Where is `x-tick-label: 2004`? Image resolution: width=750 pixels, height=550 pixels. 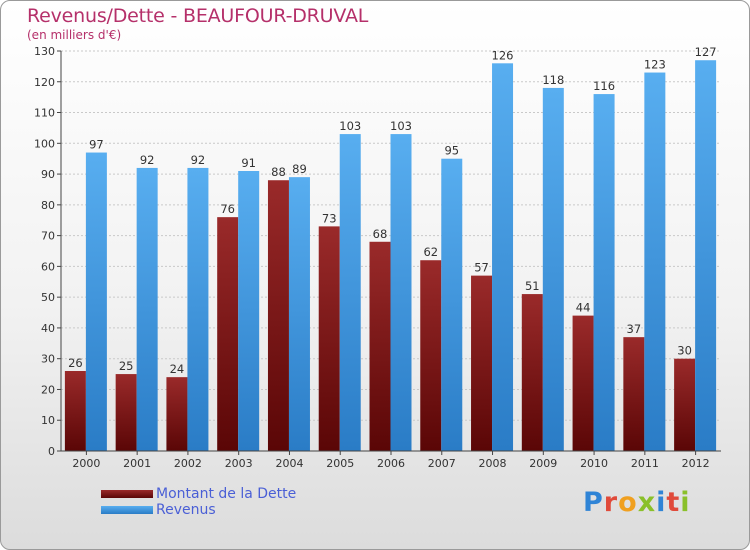 x-tick-label: 2004 is located at coordinates (289, 463).